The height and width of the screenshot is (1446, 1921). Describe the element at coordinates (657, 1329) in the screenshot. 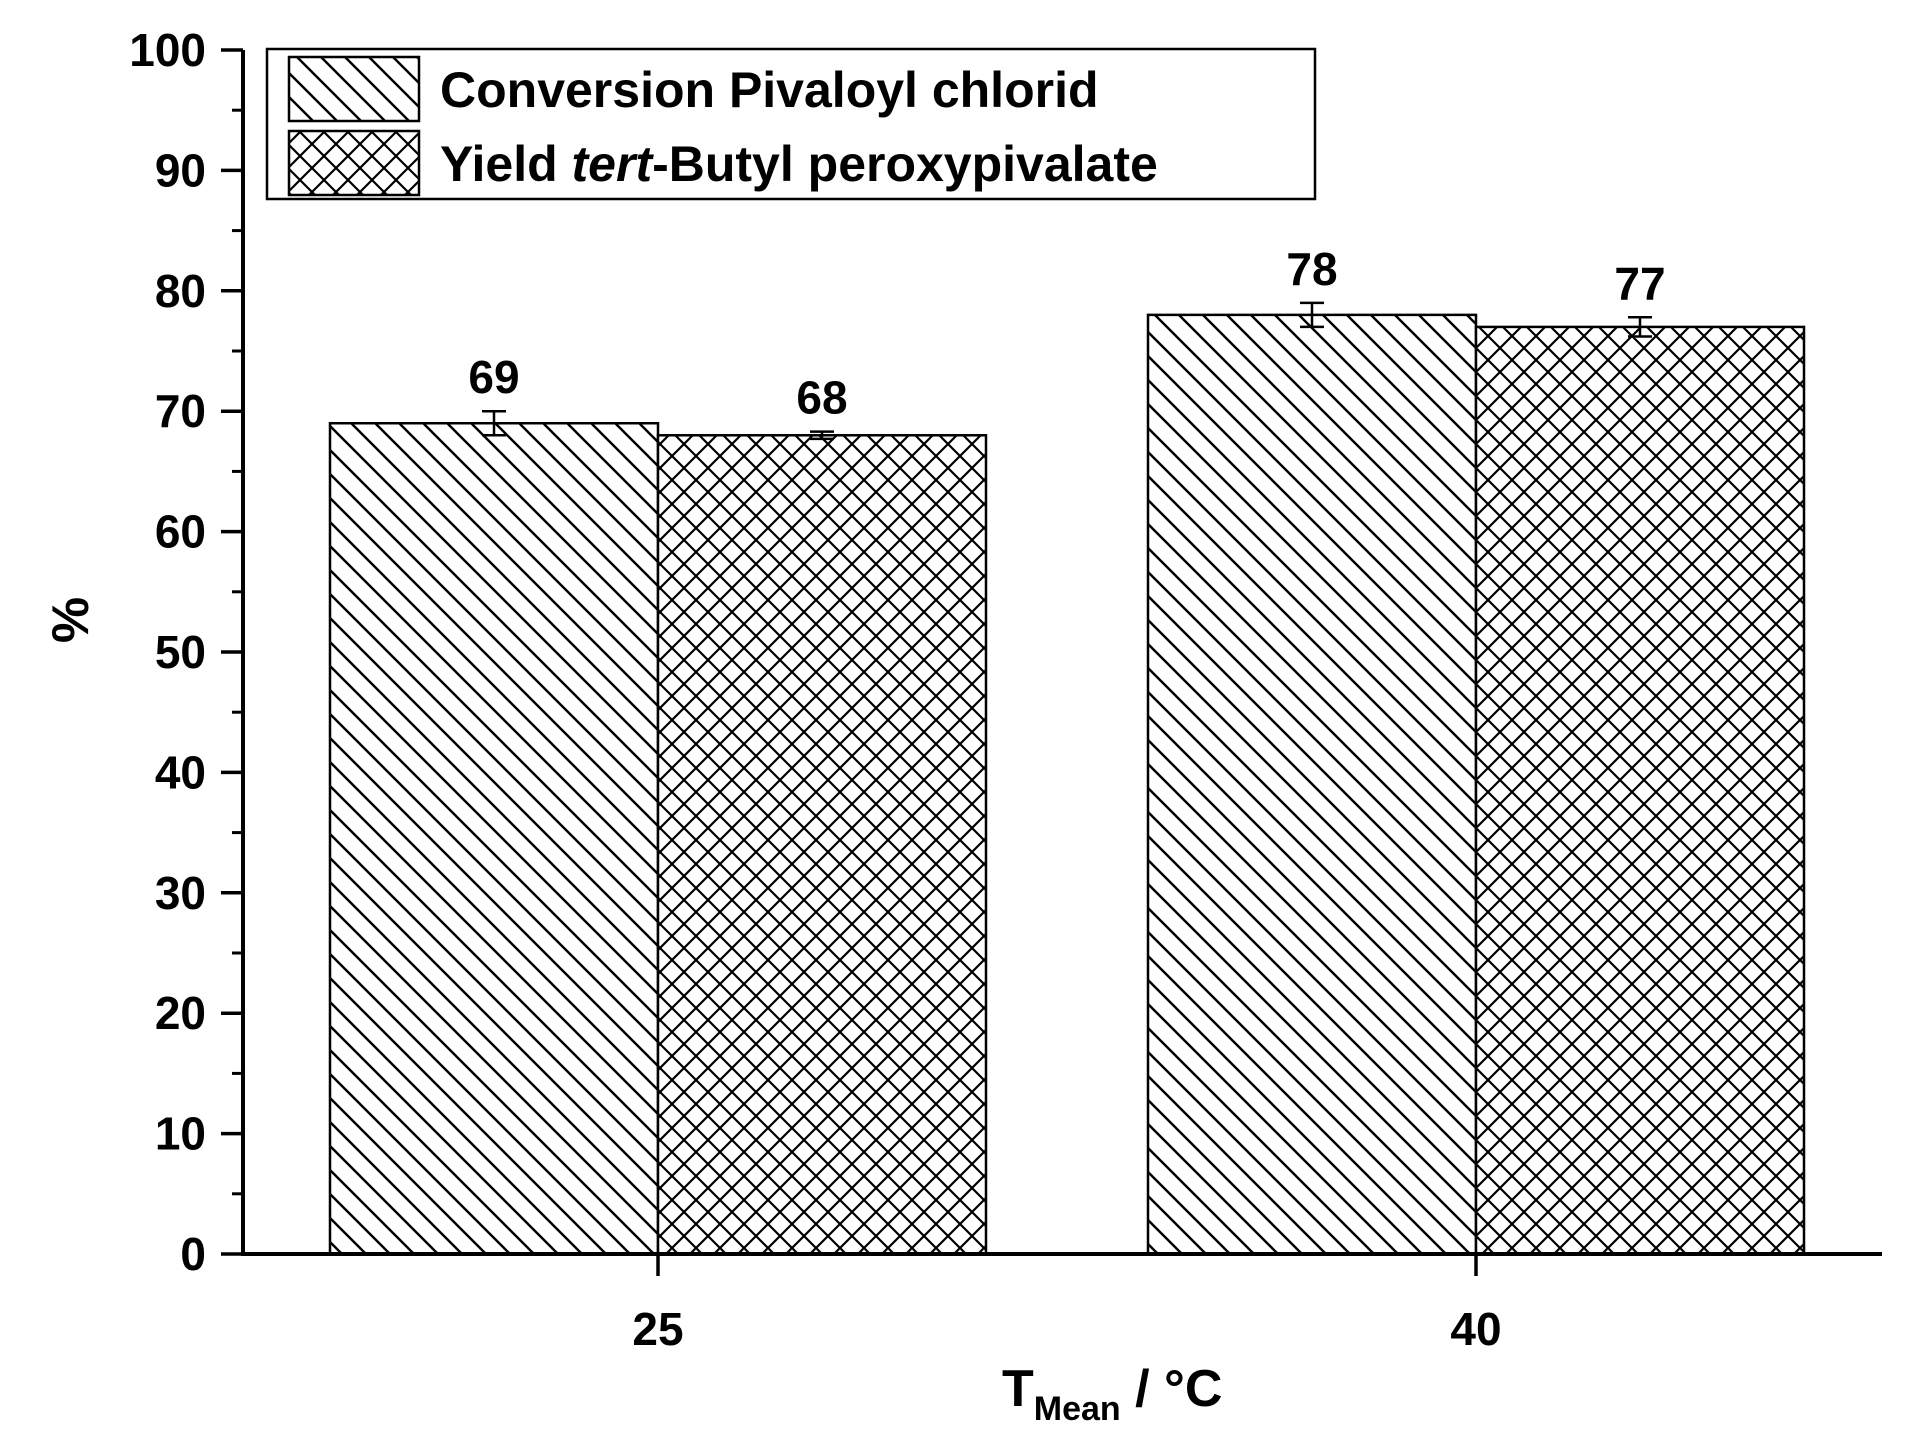

I see `x-tick-label: 25` at that location.